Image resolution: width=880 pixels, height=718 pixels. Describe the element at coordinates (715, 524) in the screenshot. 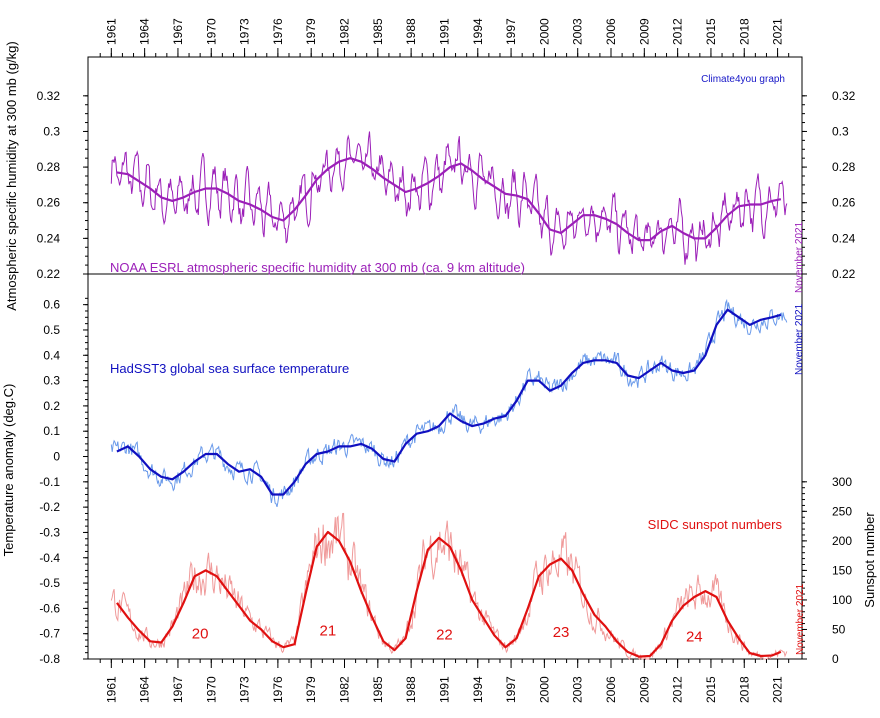

I see `sunspot-series-label: SIDC sunspot numbers` at that location.